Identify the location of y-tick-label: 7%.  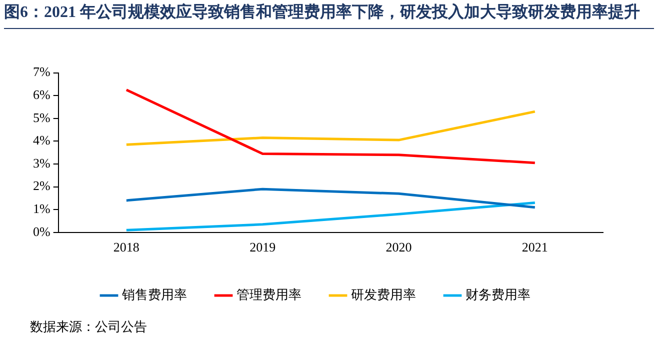
(41, 72).